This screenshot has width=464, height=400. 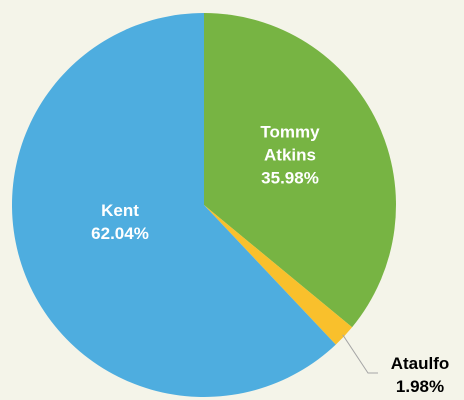 I want to click on value-label: 62.04%, so click(x=120, y=233).